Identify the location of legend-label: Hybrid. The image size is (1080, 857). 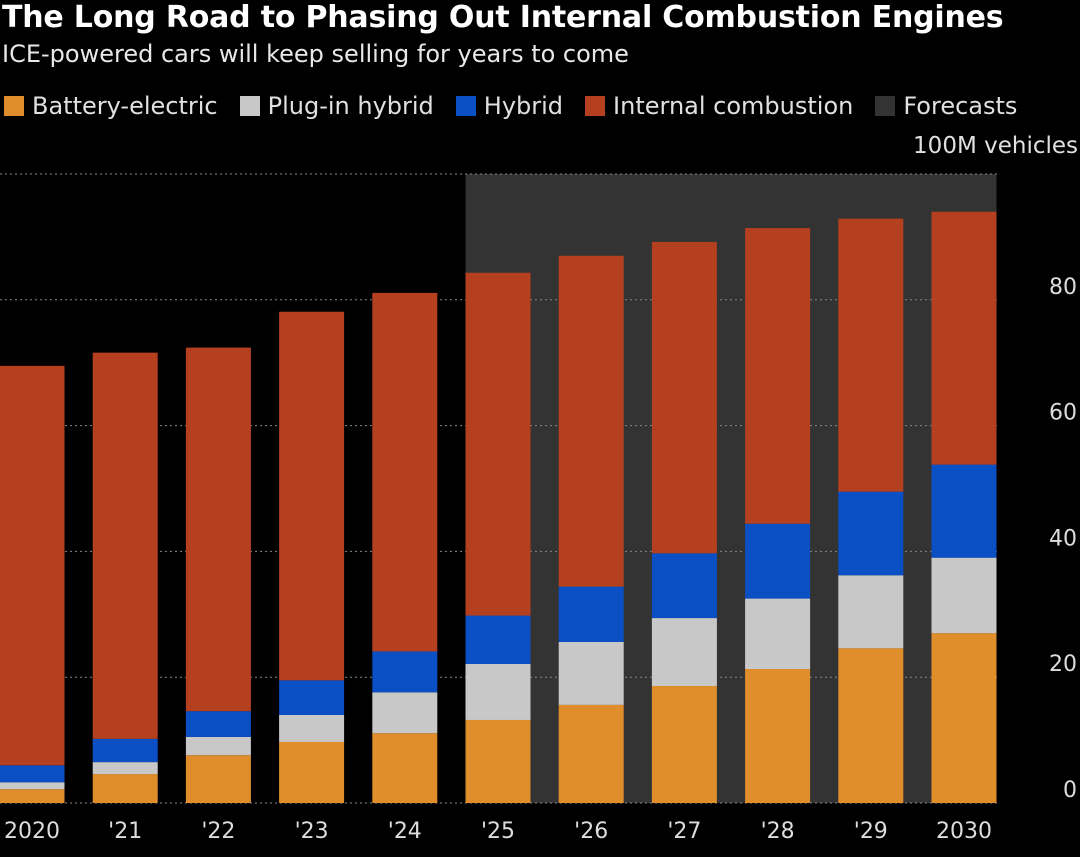
(523, 106).